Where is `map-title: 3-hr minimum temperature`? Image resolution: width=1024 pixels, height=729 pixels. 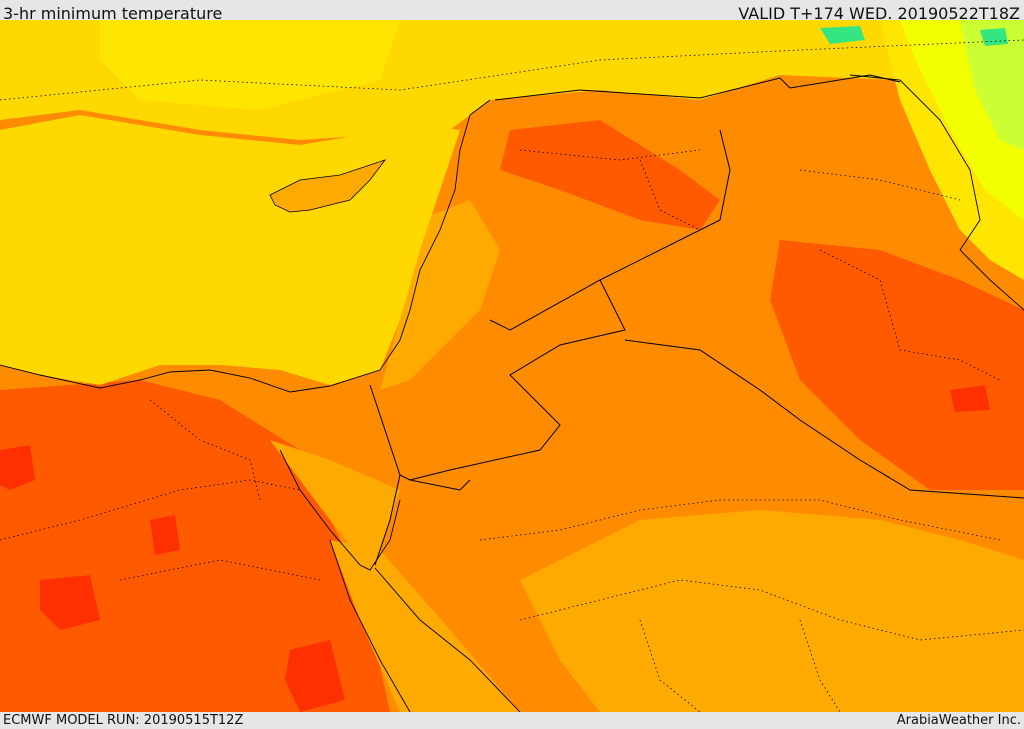
map-title: 3-hr minimum temperature is located at coordinates (113, 13).